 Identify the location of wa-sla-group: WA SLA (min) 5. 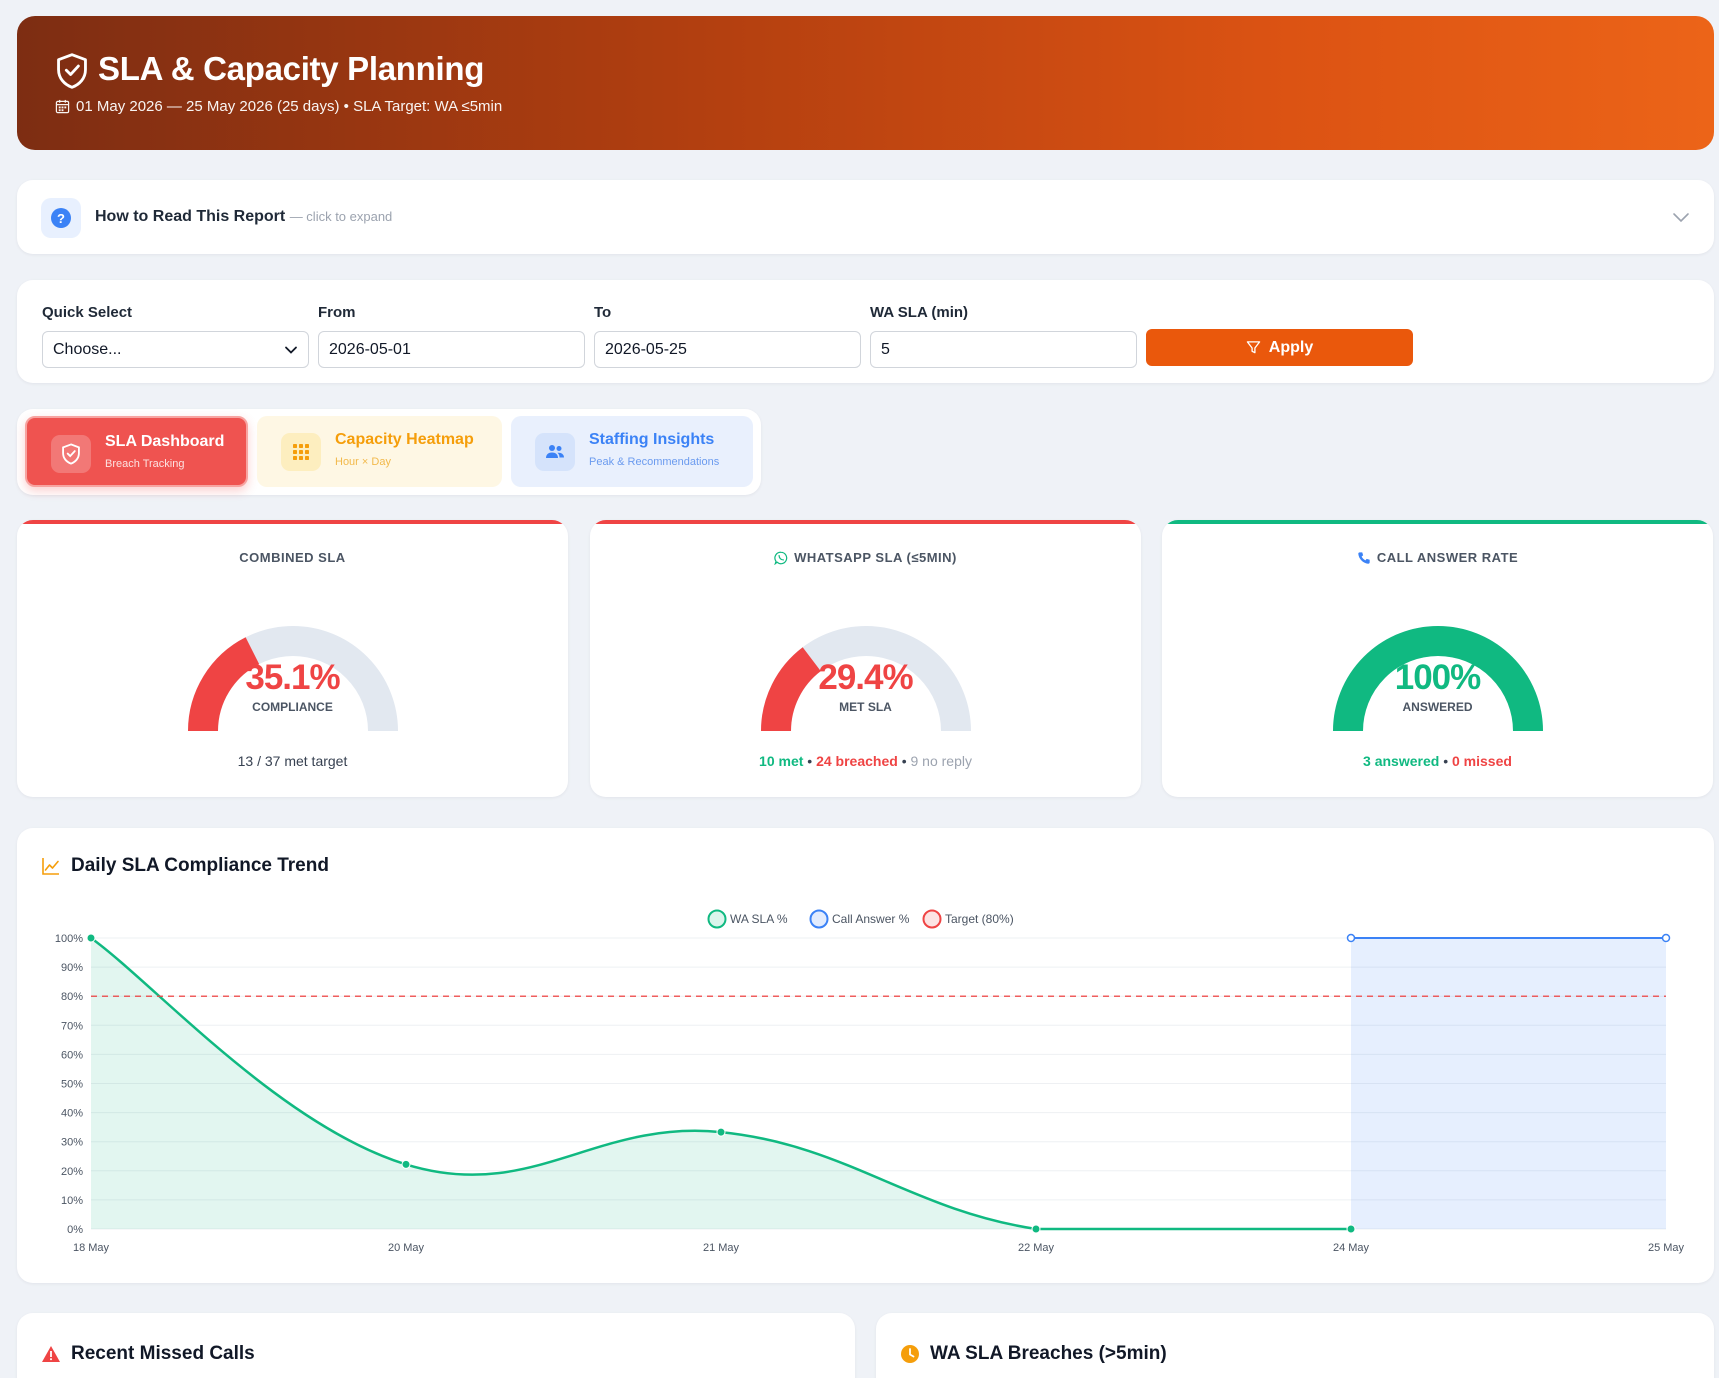
(1003, 336).